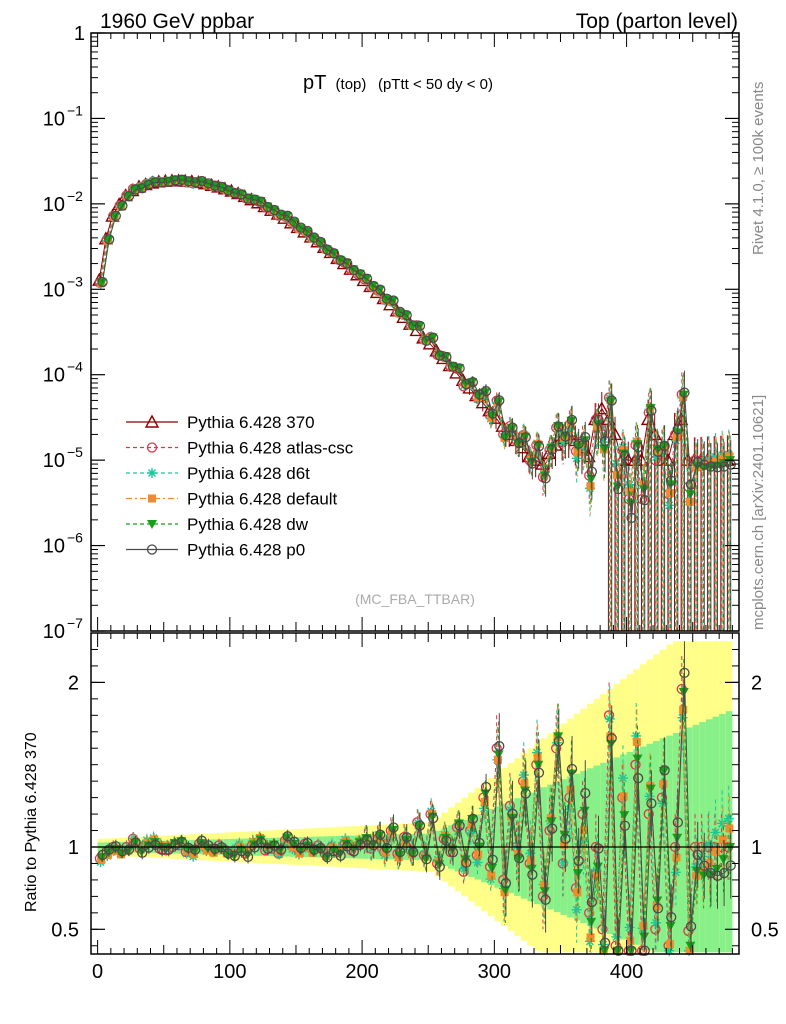 The height and width of the screenshot is (1024, 786). Describe the element at coordinates (758, 168) in the screenshot. I see `rivet-label: Rivet 4.1.0, ≥ 100k events` at that location.